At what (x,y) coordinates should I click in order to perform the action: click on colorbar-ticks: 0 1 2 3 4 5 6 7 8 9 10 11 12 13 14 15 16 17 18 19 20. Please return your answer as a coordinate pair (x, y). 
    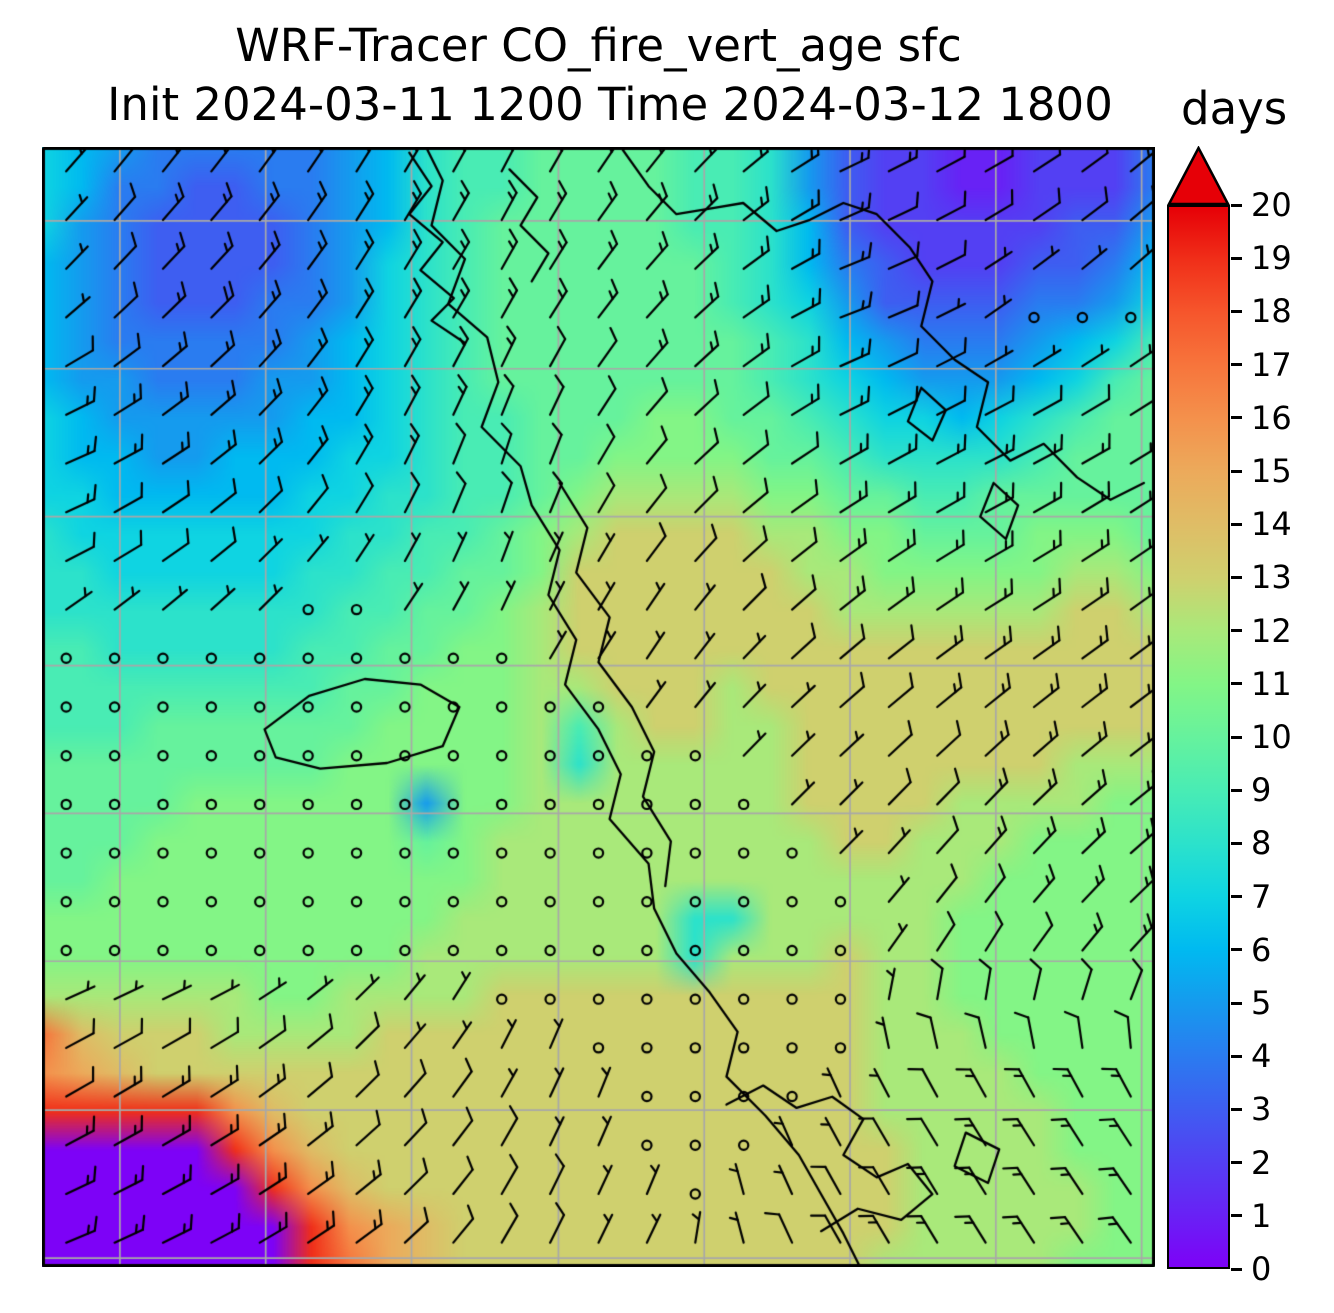
    Looking at the image, I should click on (1282, 737).